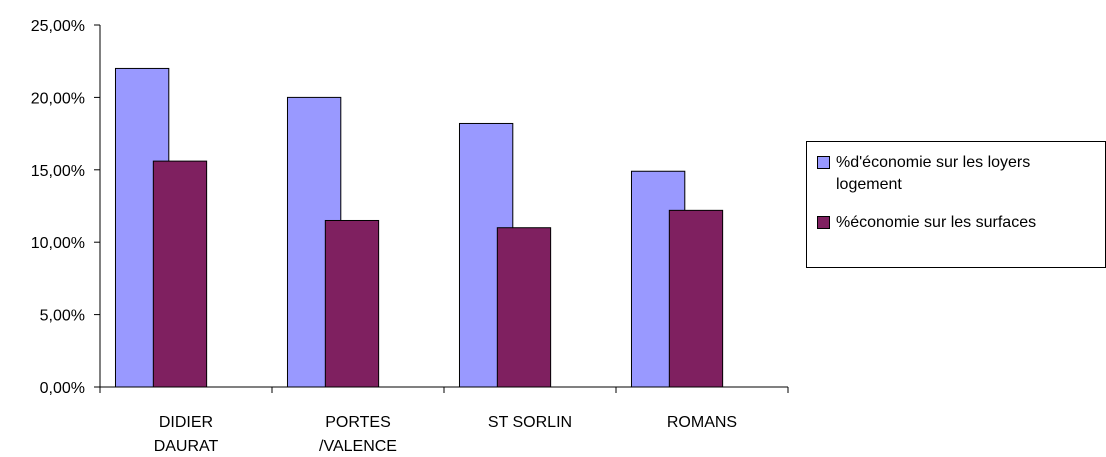  Describe the element at coordinates (58, 98) in the screenshot. I see `y-tick-label-4: 20,00%` at that location.